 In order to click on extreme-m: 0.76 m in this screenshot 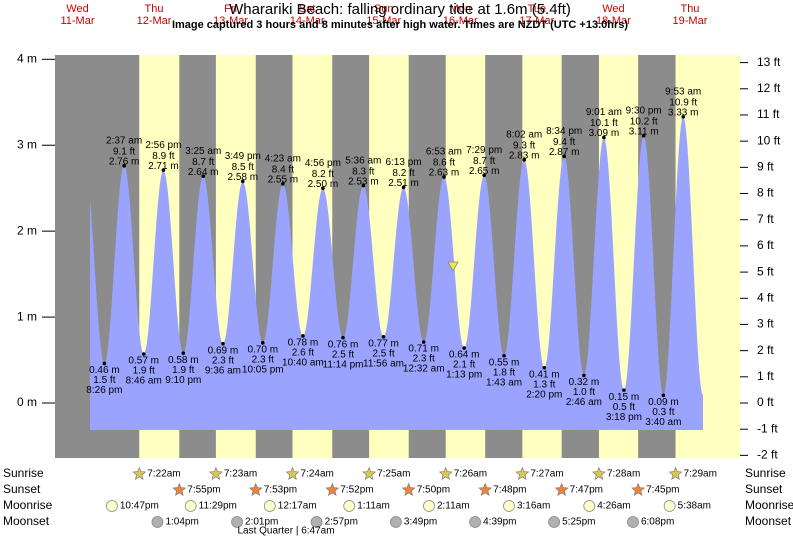, I will do `click(343, 344)`.